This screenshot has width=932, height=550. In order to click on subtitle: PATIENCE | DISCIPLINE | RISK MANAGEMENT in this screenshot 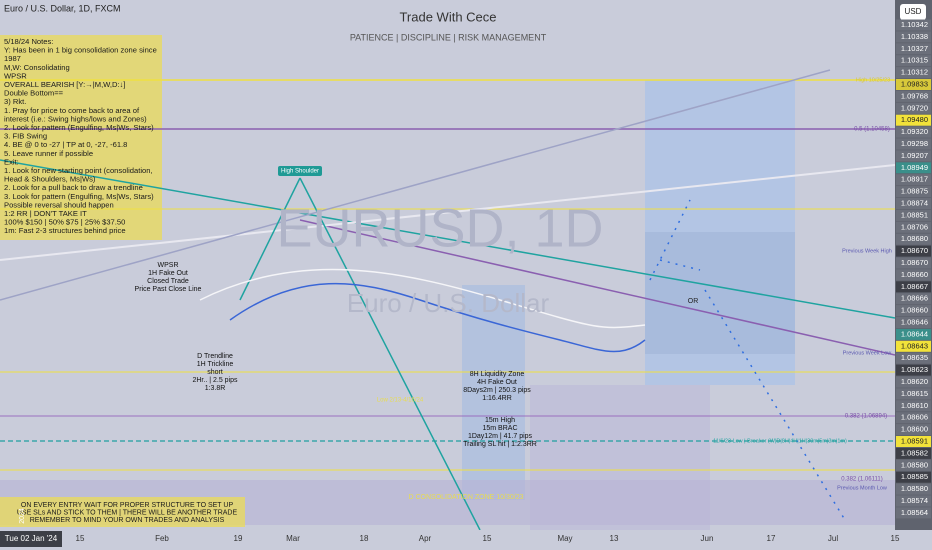, I will do `click(448, 37)`.